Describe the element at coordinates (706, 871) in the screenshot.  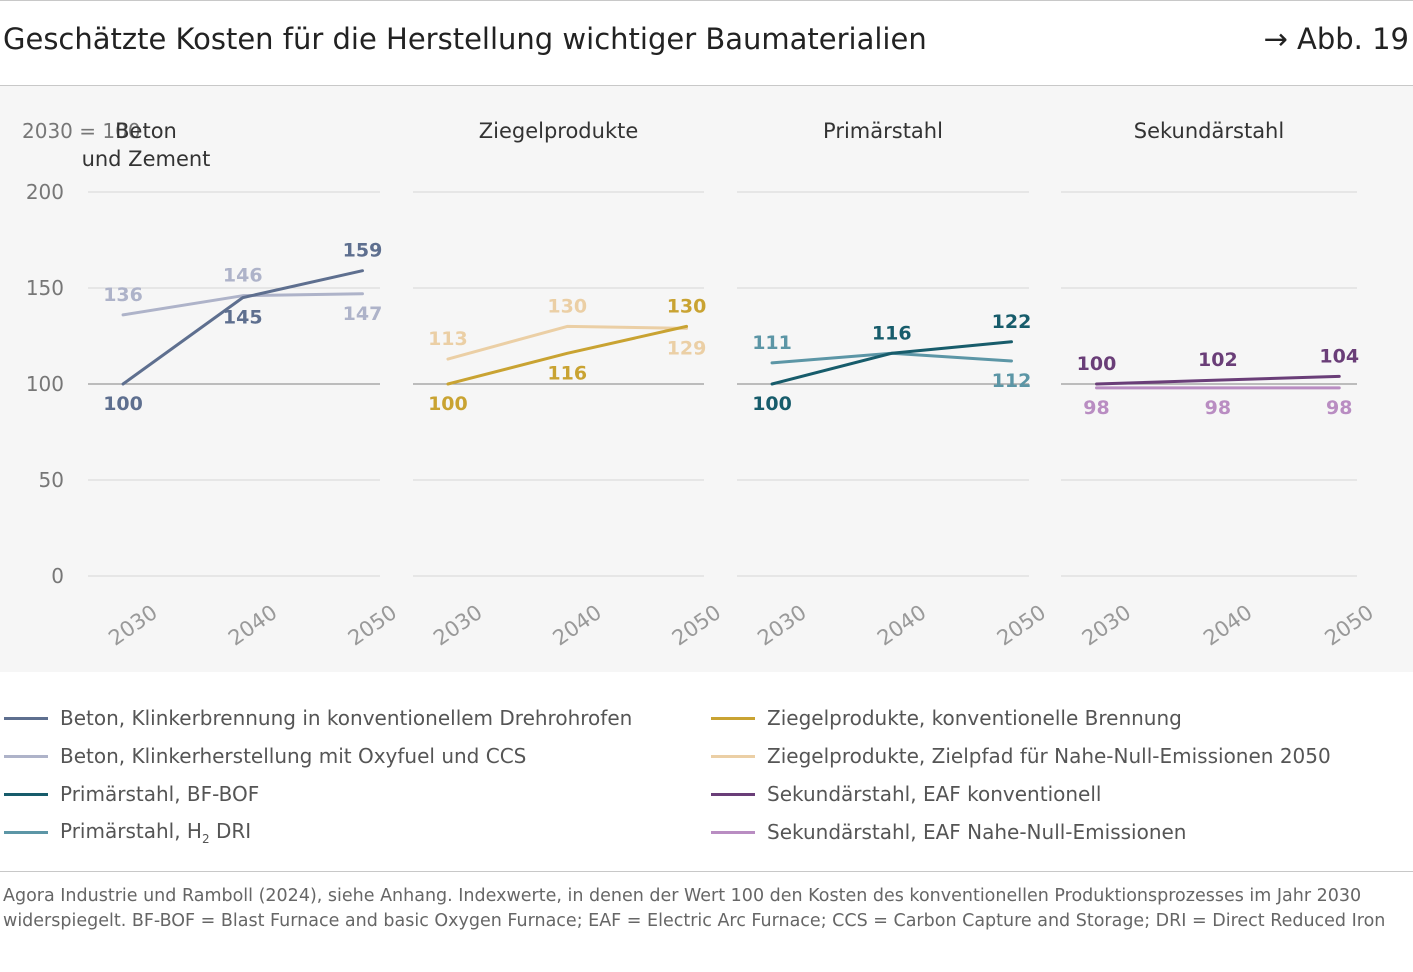
I see `source-divider` at that location.